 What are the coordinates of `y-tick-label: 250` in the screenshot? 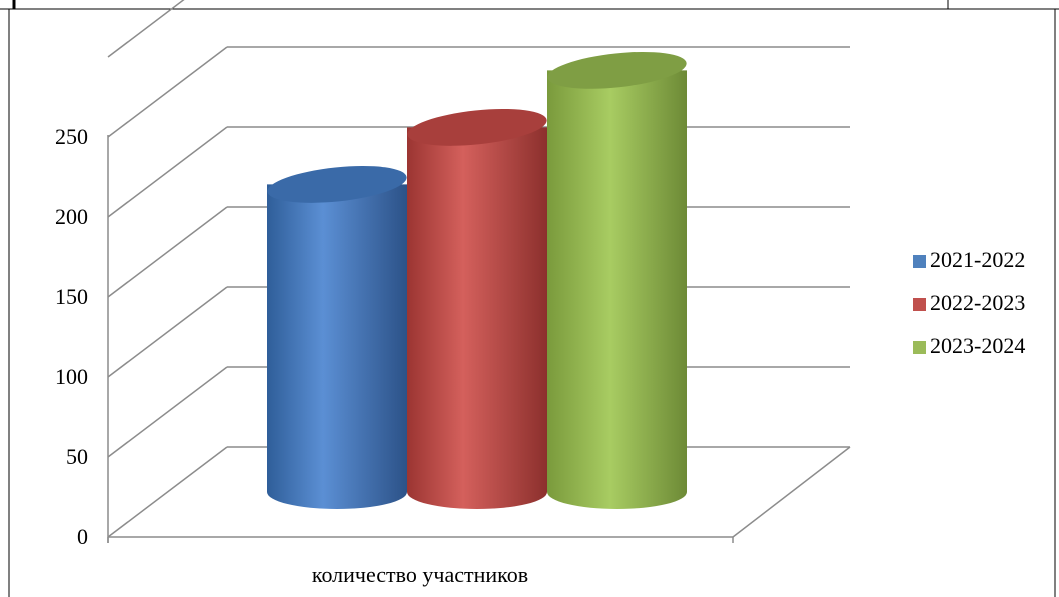 It's located at (71, 136).